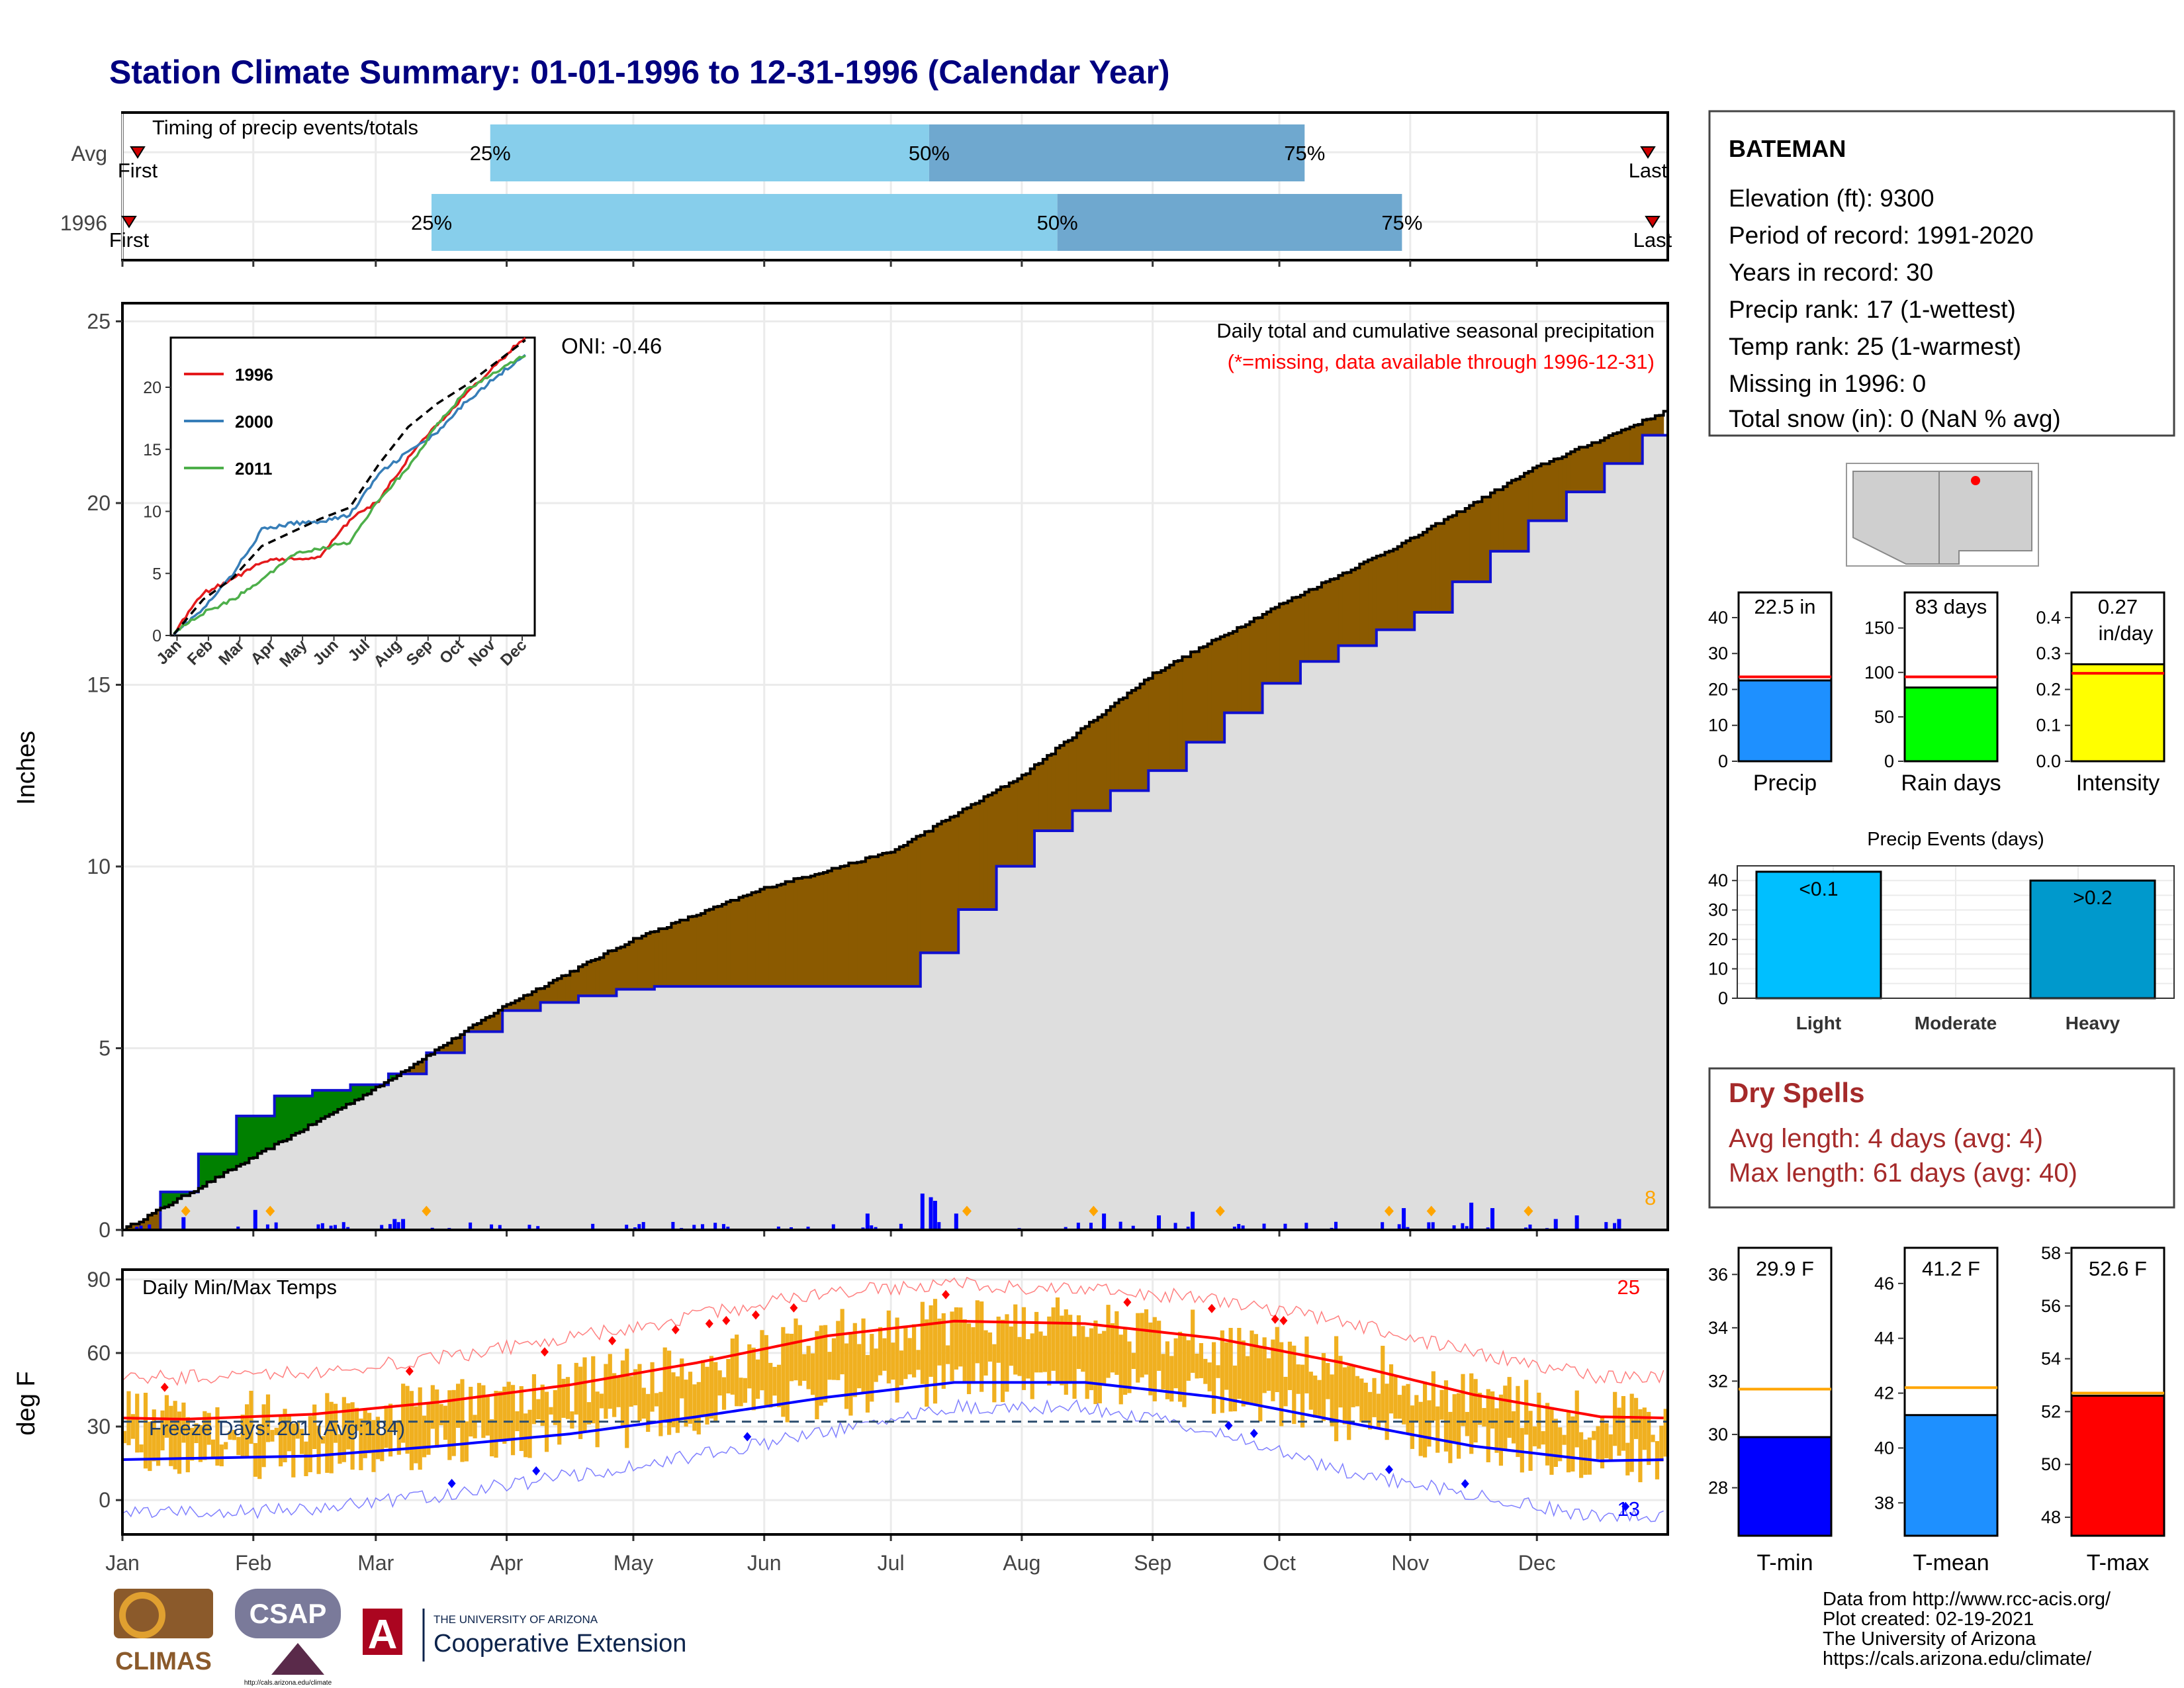 Image resolution: width=2184 pixels, height=1688 pixels. I want to click on month-label-Sep: Sep, so click(1152, 1563).